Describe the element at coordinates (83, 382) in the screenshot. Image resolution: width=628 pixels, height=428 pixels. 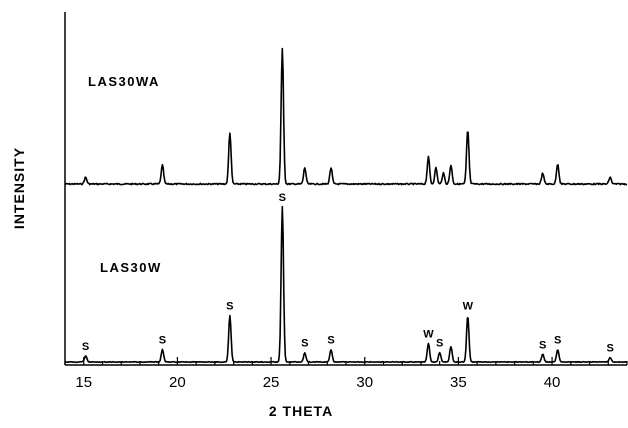
I see `x-tick-label: 15` at that location.